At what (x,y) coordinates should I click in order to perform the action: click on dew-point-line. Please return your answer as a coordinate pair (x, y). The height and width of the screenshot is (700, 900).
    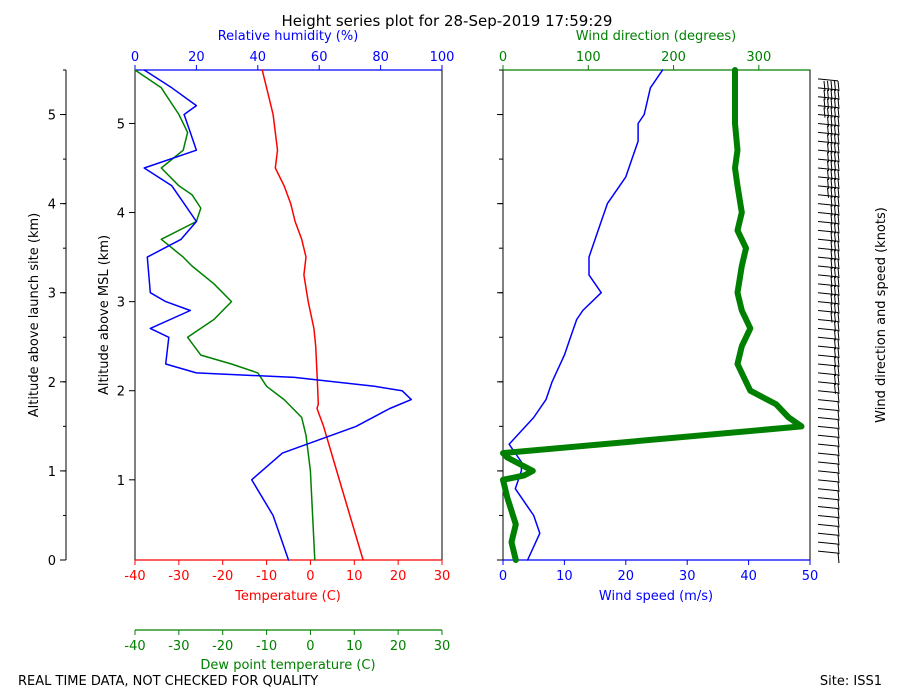
    Looking at the image, I should click on (225, 315).